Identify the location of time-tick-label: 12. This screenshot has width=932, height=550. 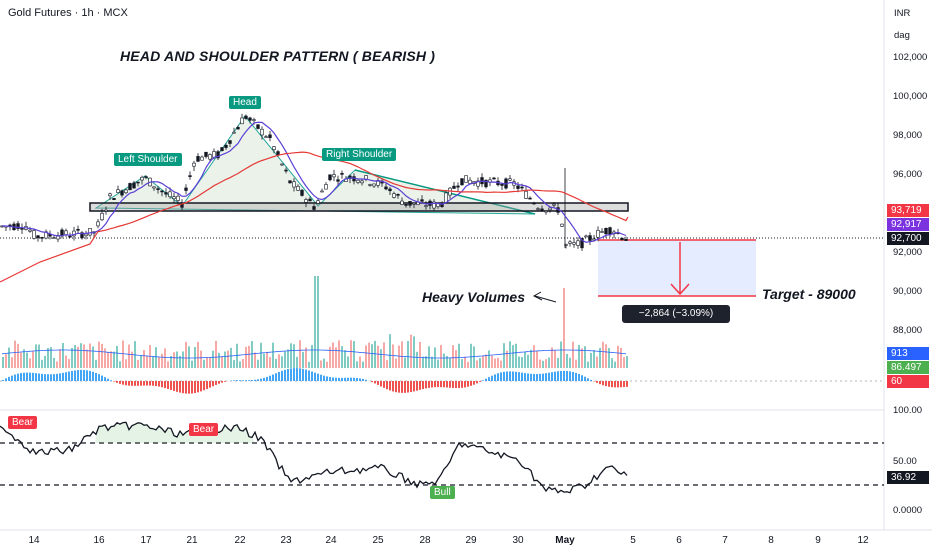
(863, 540).